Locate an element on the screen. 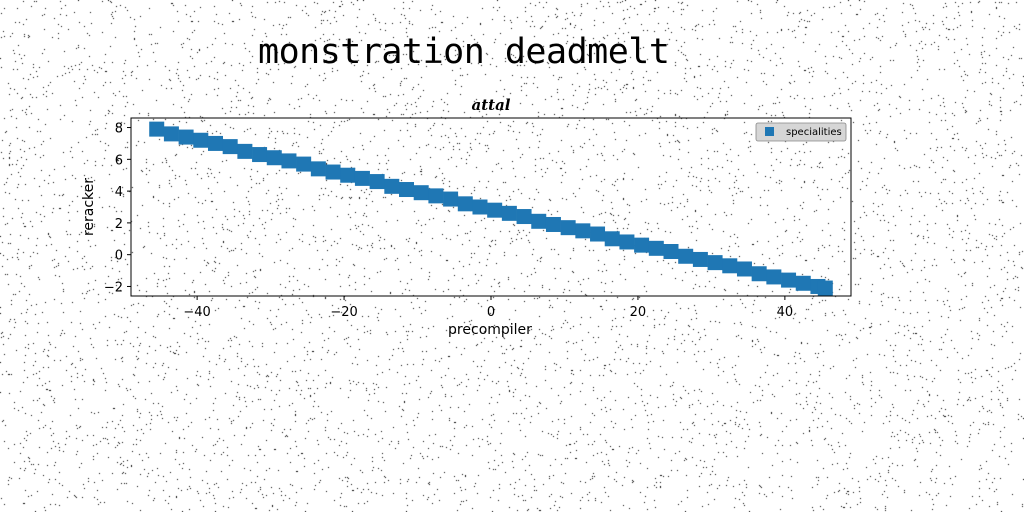 This screenshot has height=512, width=1024. x-tick-label: −40 is located at coordinates (196, 312).